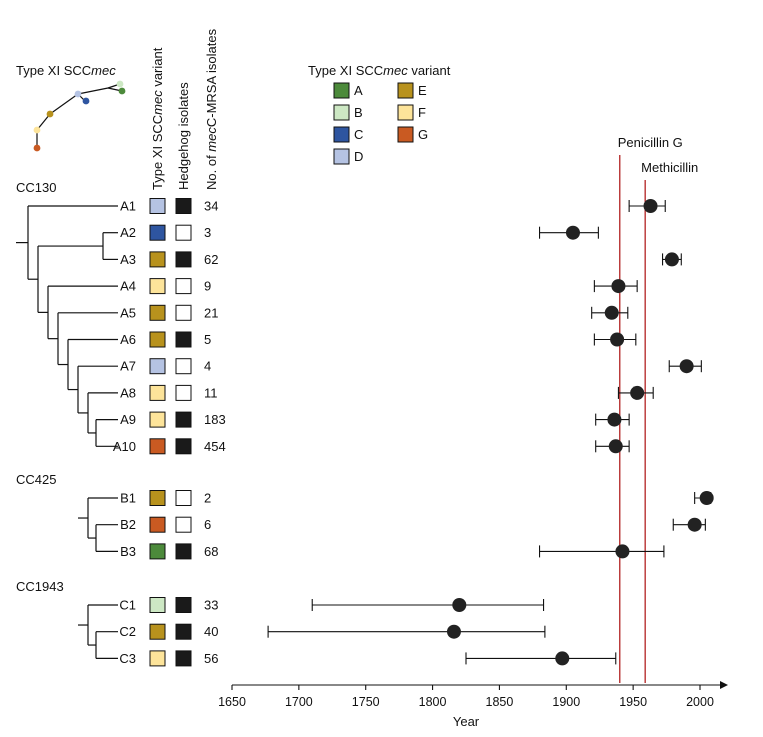 The image size is (763, 737). What do you see at coordinates (694, 524) in the screenshot?
I see `date-point-b2` at bounding box center [694, 524].